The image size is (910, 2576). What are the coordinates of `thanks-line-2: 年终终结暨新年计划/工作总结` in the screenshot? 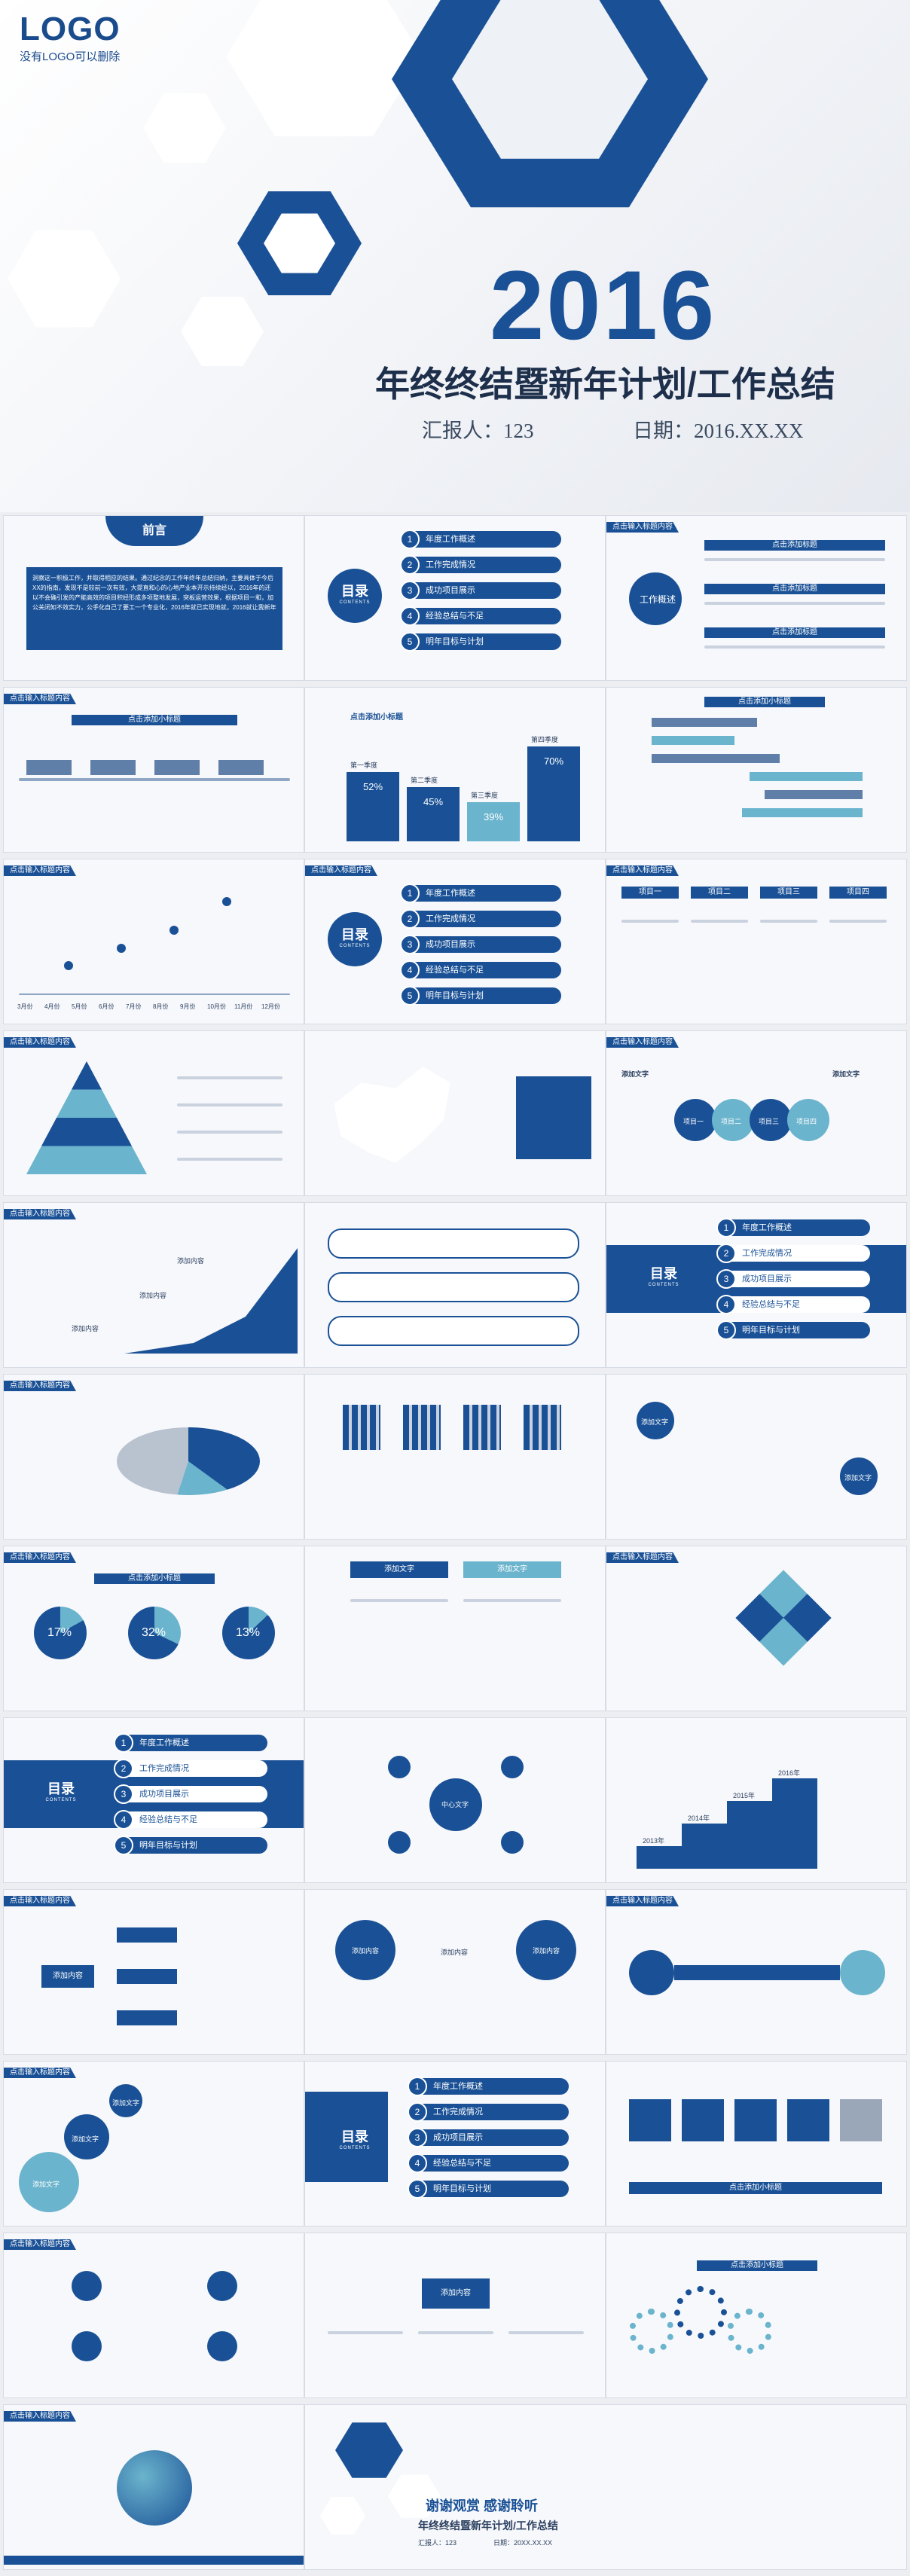 It's located at (488, 2526).